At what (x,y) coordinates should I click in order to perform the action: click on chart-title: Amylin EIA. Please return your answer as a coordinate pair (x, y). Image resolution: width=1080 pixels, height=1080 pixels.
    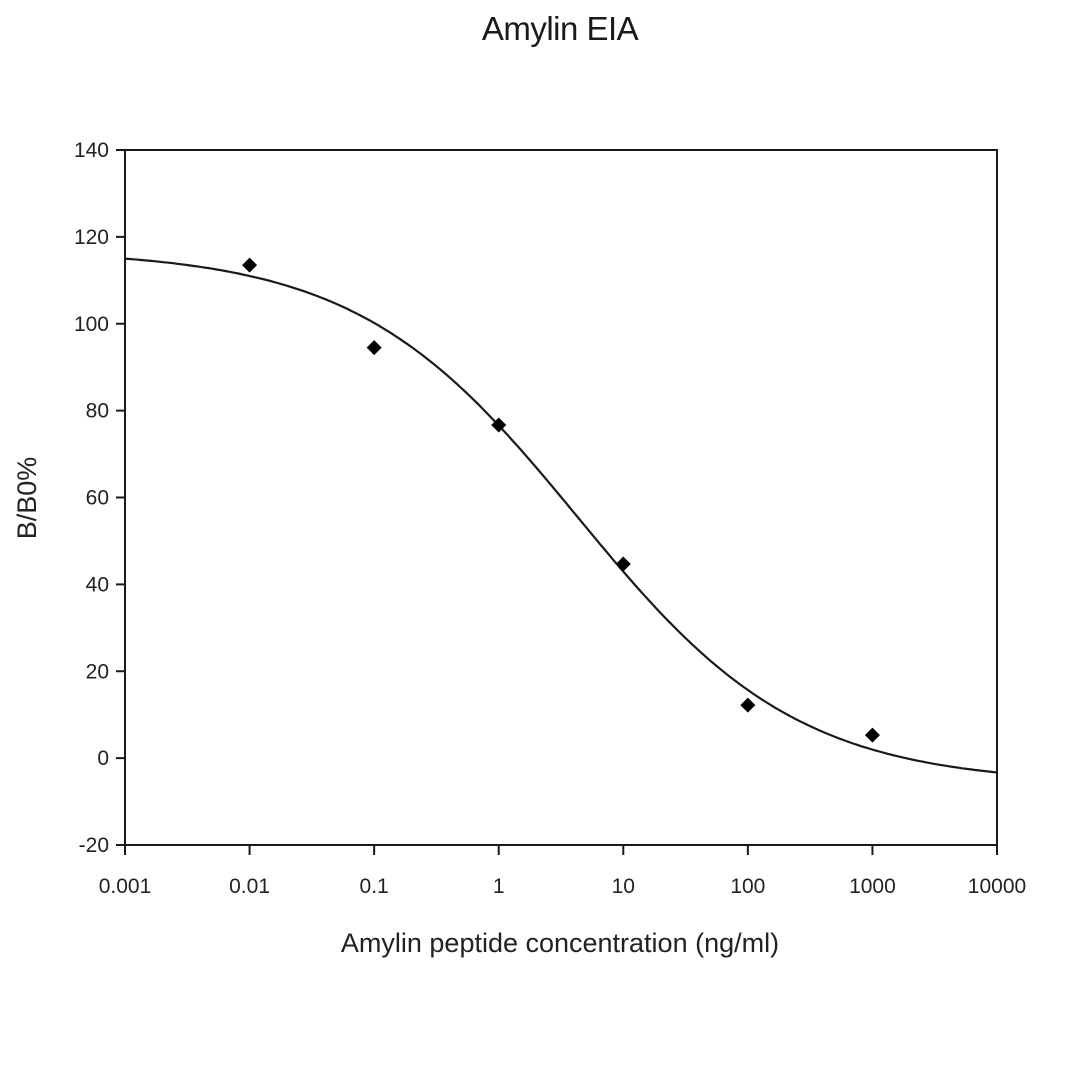
    Looking at the image, I should click on (560, 28).